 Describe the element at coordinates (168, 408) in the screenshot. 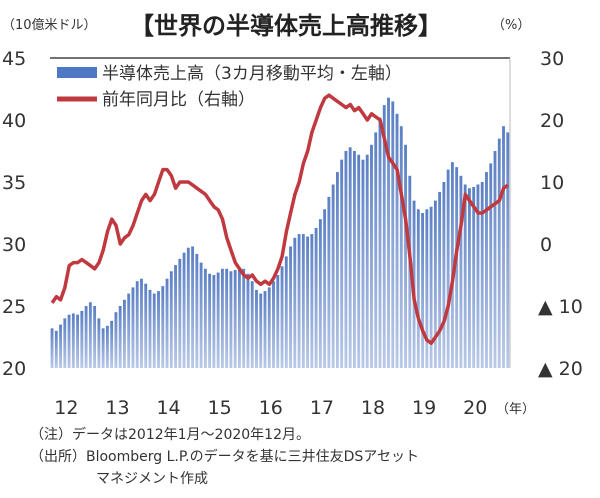

I see `x-tick-label: 14` at that location.